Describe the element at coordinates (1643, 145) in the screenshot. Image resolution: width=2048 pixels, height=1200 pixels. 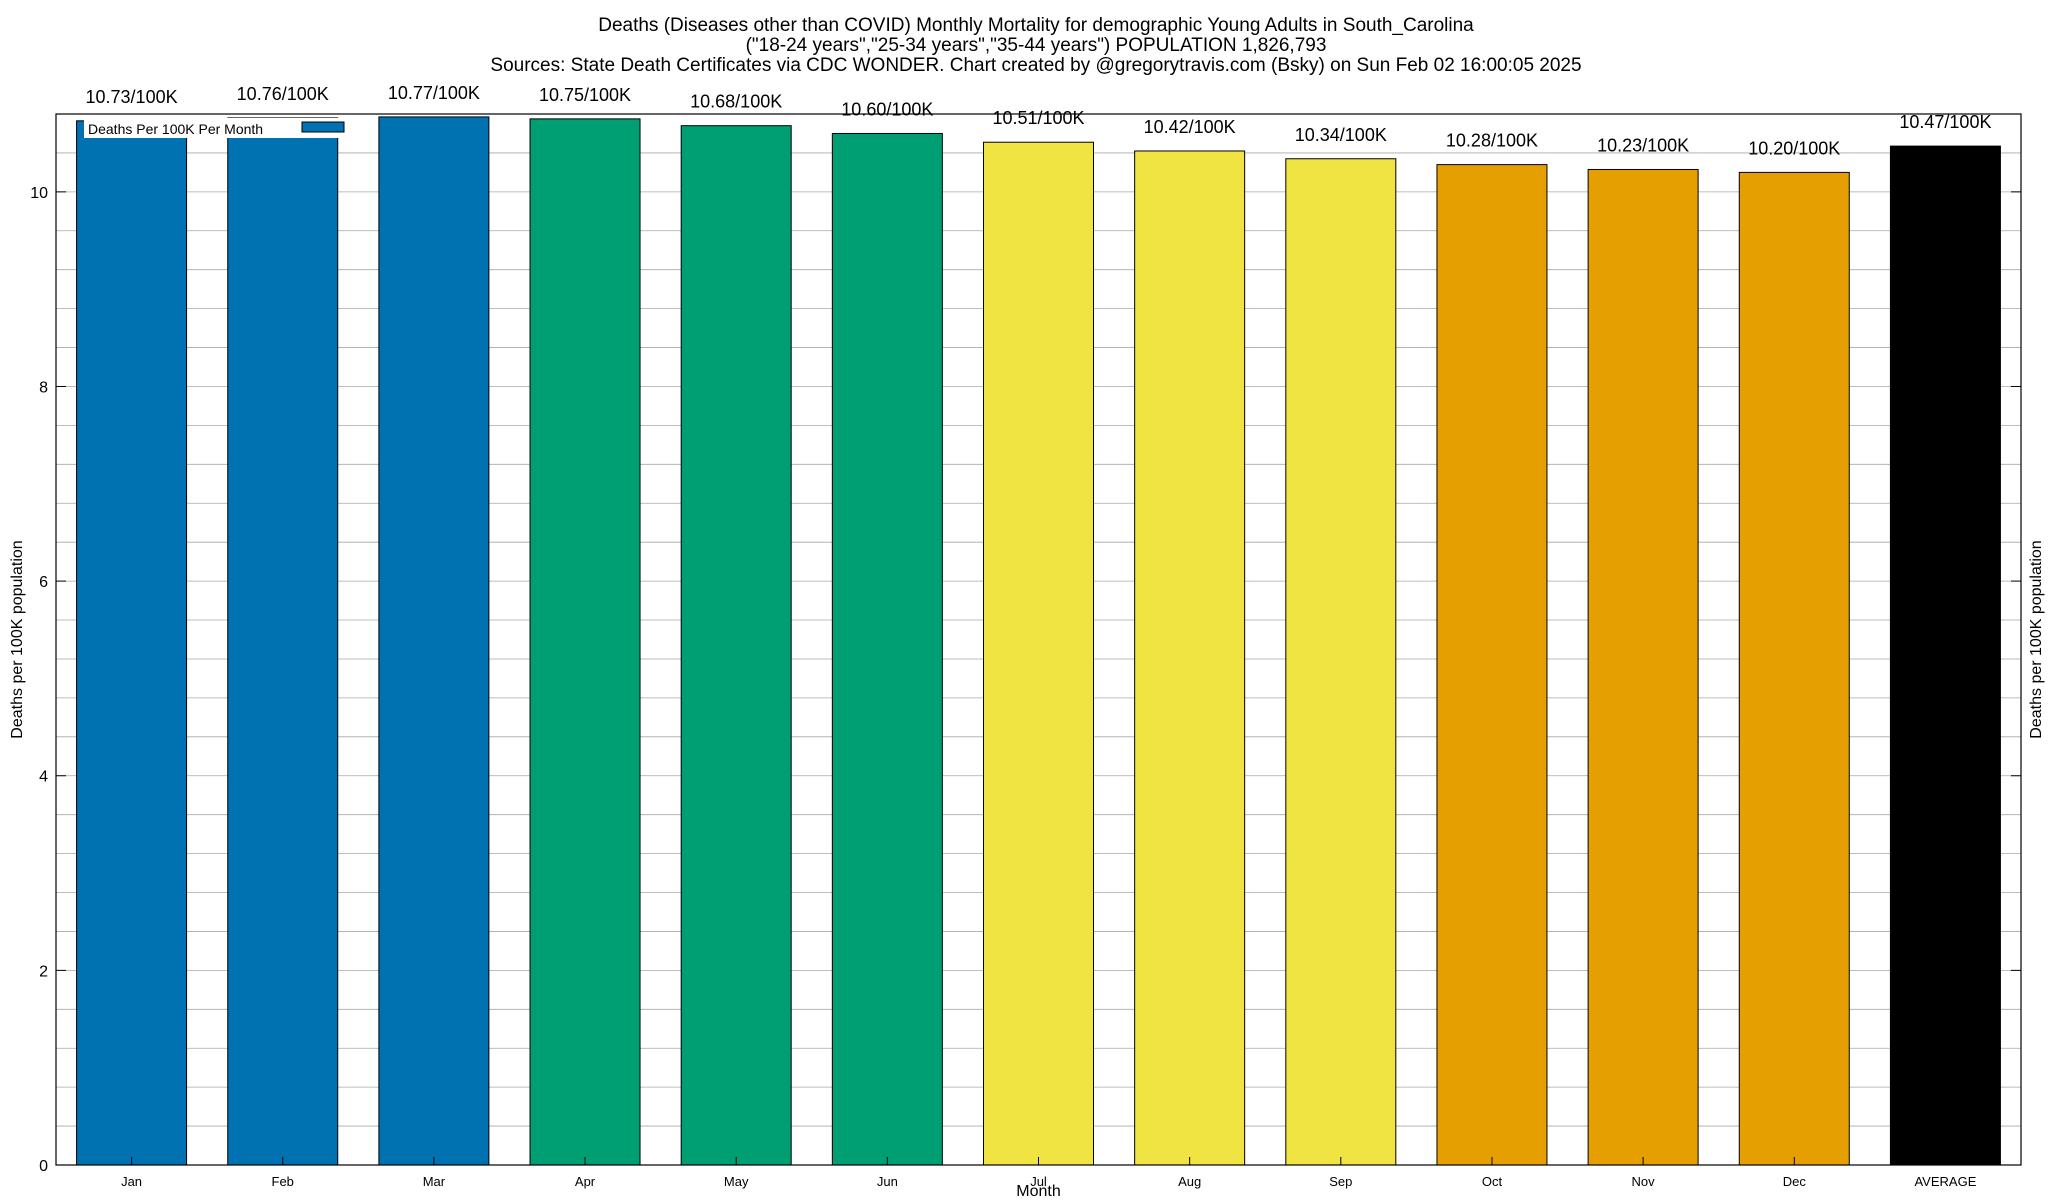
I see `bar-data-label: 10.23/100K` at that location.